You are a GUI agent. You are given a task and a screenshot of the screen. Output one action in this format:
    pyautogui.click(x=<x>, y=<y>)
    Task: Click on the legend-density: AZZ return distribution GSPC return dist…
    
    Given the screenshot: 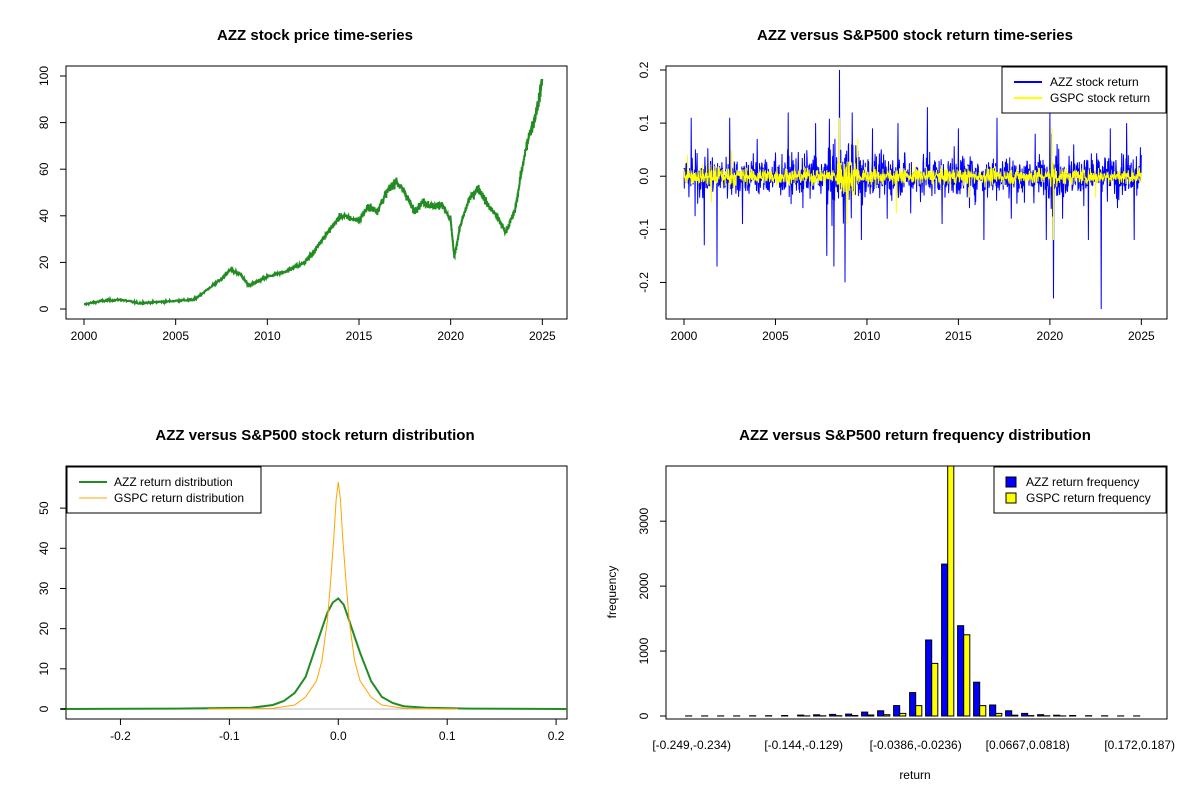 What is the action you would take?
    pyautogui.click(x=164, y=490)
    